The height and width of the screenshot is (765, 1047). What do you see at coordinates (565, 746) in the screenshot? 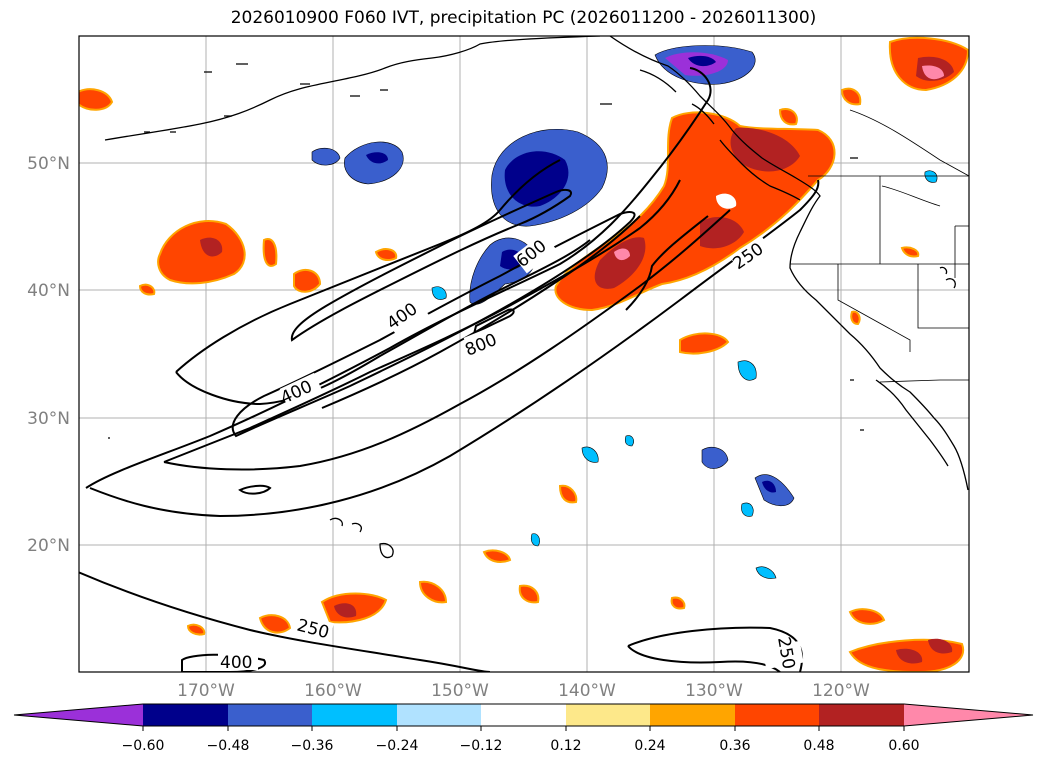
I see `colorbar-tick-label: 0.12` at bounding box center [565, 746].